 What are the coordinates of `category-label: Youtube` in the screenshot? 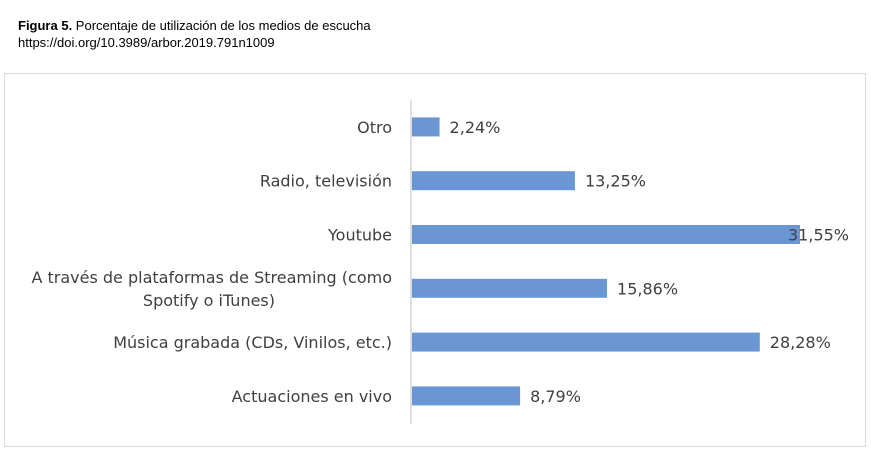 It's located at (359, 235).